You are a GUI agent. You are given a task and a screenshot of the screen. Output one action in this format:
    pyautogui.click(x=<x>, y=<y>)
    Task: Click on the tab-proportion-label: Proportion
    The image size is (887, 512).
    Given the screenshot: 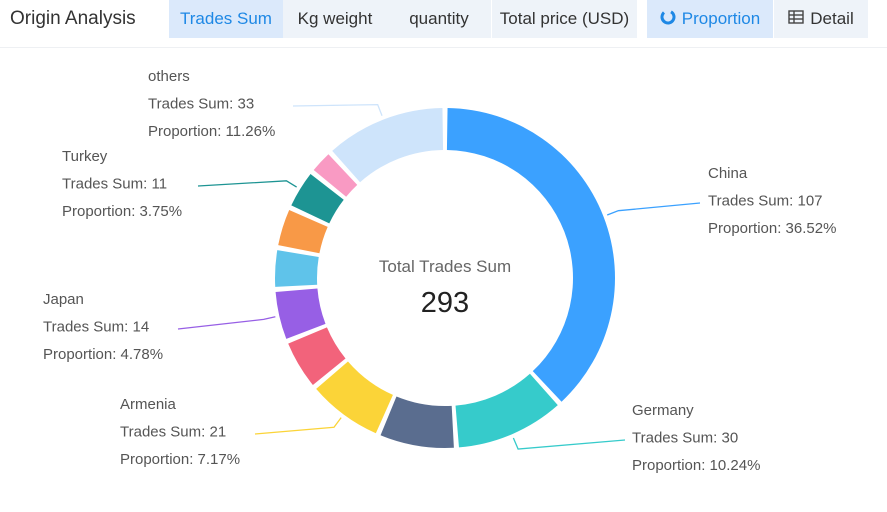 What is the action you would take?
    pyautogui.click(x=721, y=18)
    